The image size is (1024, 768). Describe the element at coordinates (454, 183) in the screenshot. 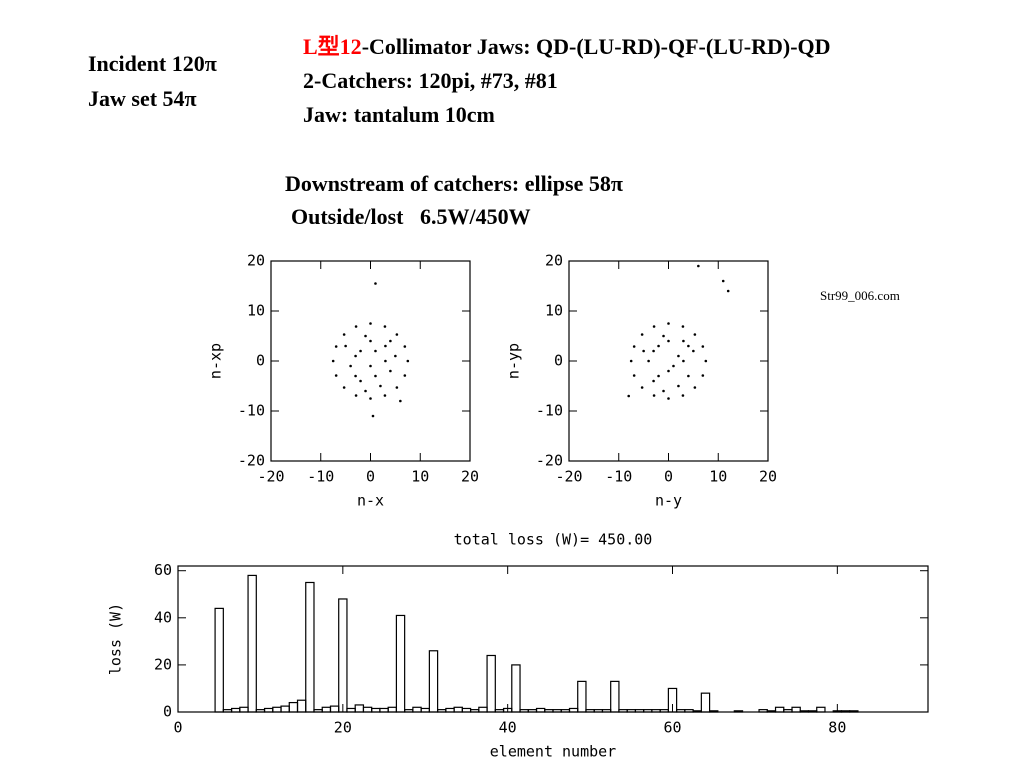

I see `downstream: Downstream of catchers: ellipse 58π` at that location.